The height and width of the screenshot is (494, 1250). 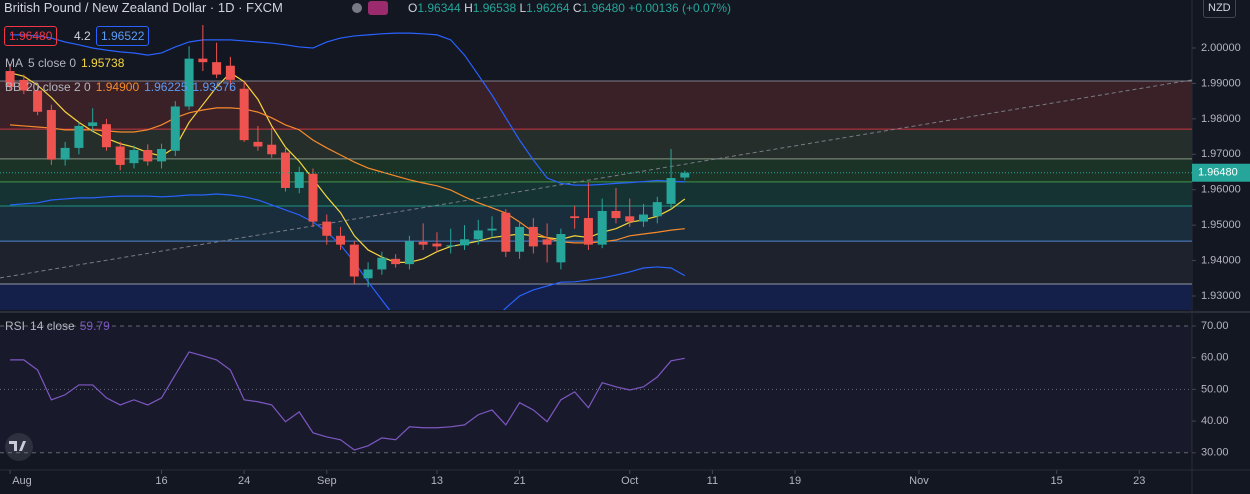 I want to click on x-tick-label: 13, so click(x=437, y=481).